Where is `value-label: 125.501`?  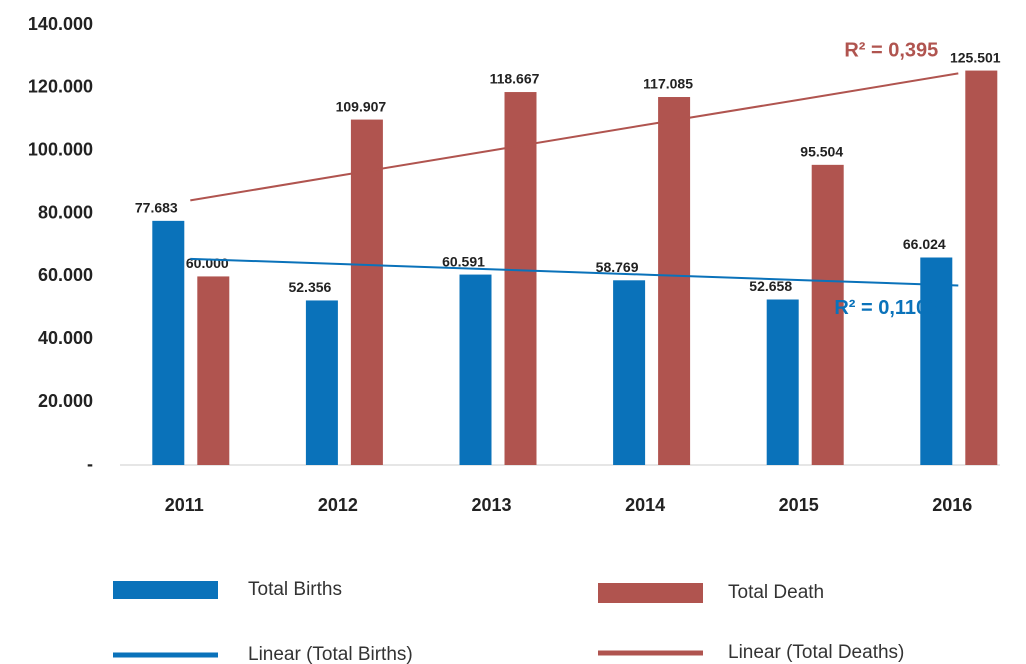 value-label: 125.501 is located at coordinates (975, 57).